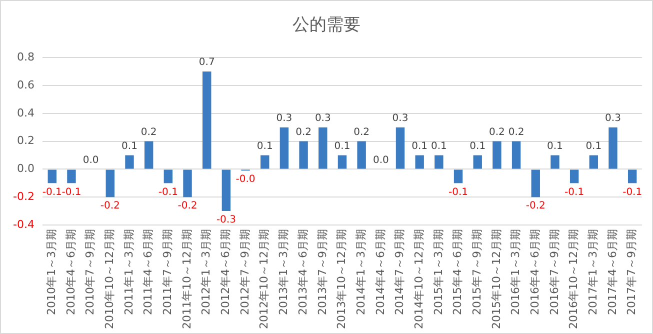 The height and width of the screenshot is (334, 653). What do you see at coordinates (225, 272) in the screenshot?
I see `x-tick-label: 2012年4～6月期` at bounding box center [225, 272].